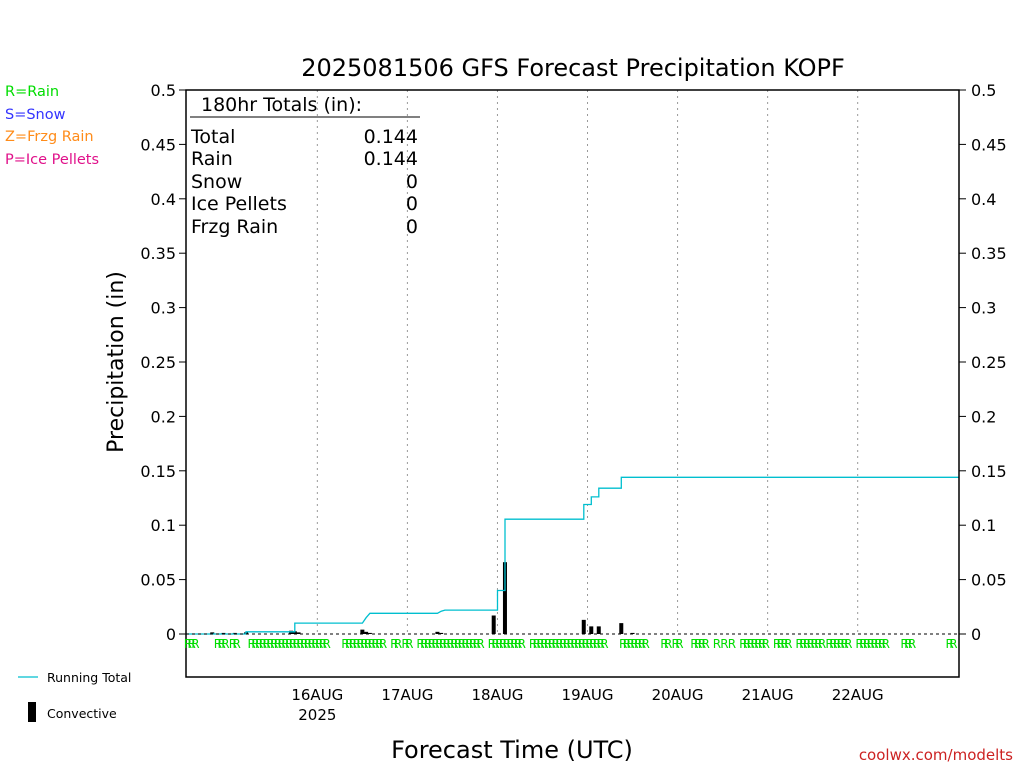 The width and height of the screenshot is (1024, 768). What do you see at coordinates (216, 182) in the screenshot?
I see `totals-label-snow: Snow` at bounding box center [216, 182].